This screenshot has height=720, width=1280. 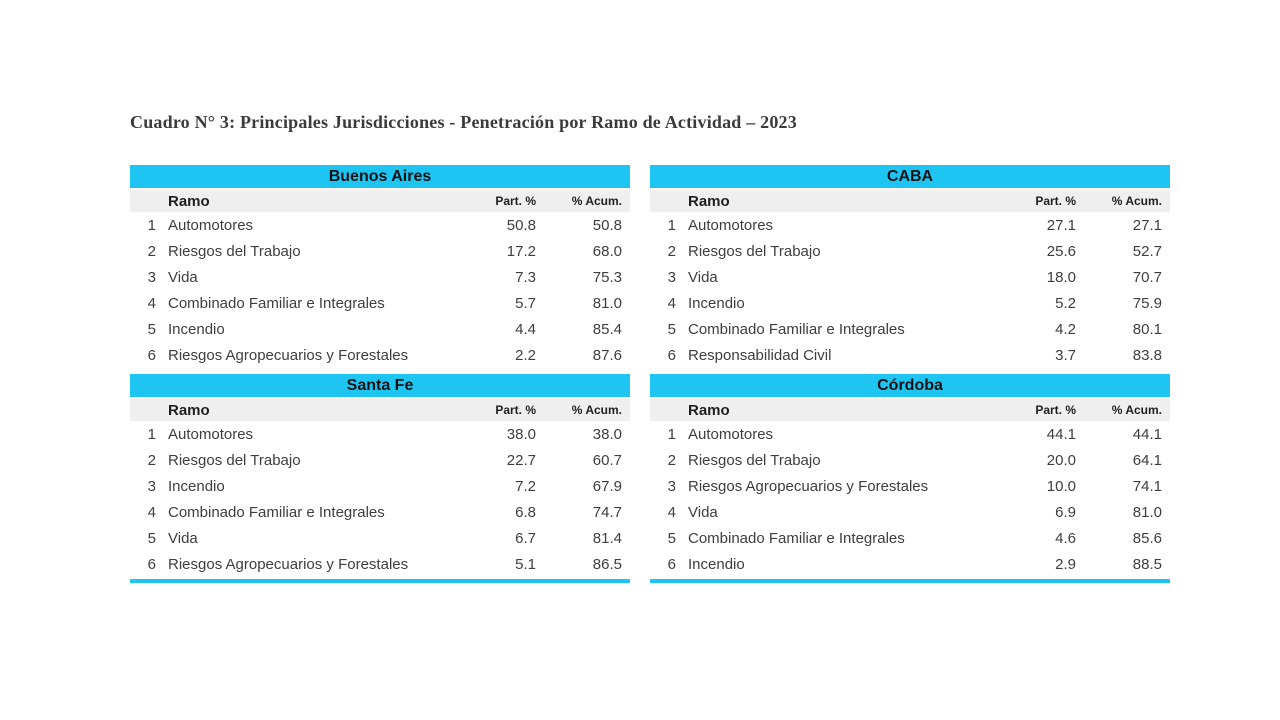 What do you see at coordinates (910, 251) in the screenshot?
I see `table-row: 2 Riesgos del Trabajo 25.6 52.7` at bounding box center [910, 251].